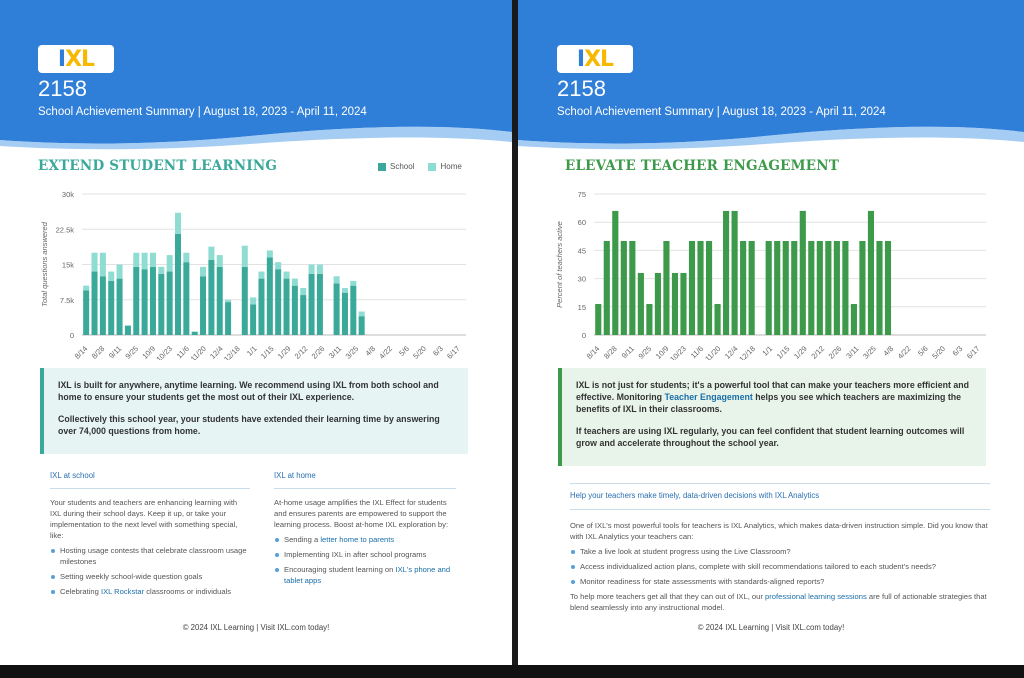 The height and width of the screenshot is (678, 1024). What do you see at coordinates (404, 351) in the screenshot?
I see `x-tick-label: 5/6` at bounding box center [404, 351].